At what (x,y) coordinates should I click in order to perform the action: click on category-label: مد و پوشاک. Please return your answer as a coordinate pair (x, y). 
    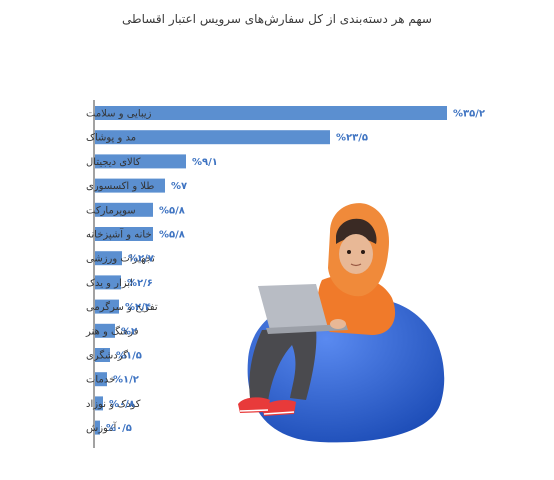
    Looking at the image, I should click on (111, 138).